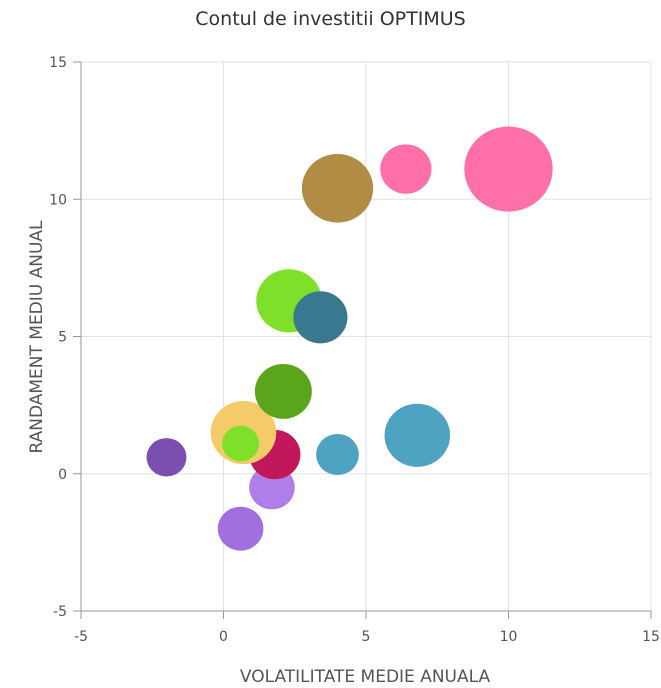 The image size is (661, 688). What do you see at coordinates (509, 637) in the screenshot?
I see `x-tick-label: 10` at bounding box center [509, 637].